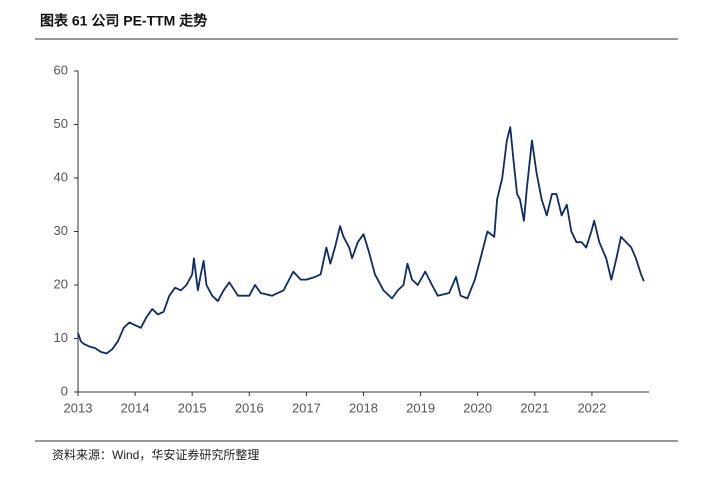 The height and width of the screenshot is (487, 707). Describe the element at coordinates (155, 454) in the screenshot. I see `source-note: 资料来源：Wind，华安证券研究所整理` at that location.